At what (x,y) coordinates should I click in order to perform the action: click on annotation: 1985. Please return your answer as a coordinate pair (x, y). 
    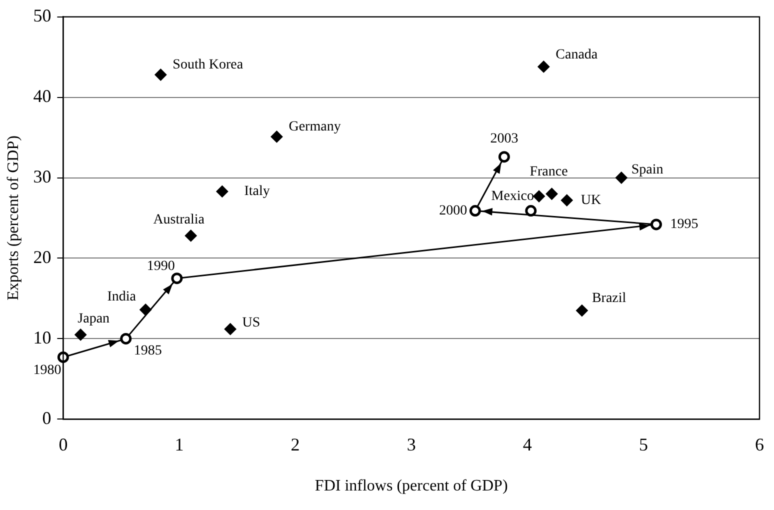
    Looking at the image, I should click on (148, 350).